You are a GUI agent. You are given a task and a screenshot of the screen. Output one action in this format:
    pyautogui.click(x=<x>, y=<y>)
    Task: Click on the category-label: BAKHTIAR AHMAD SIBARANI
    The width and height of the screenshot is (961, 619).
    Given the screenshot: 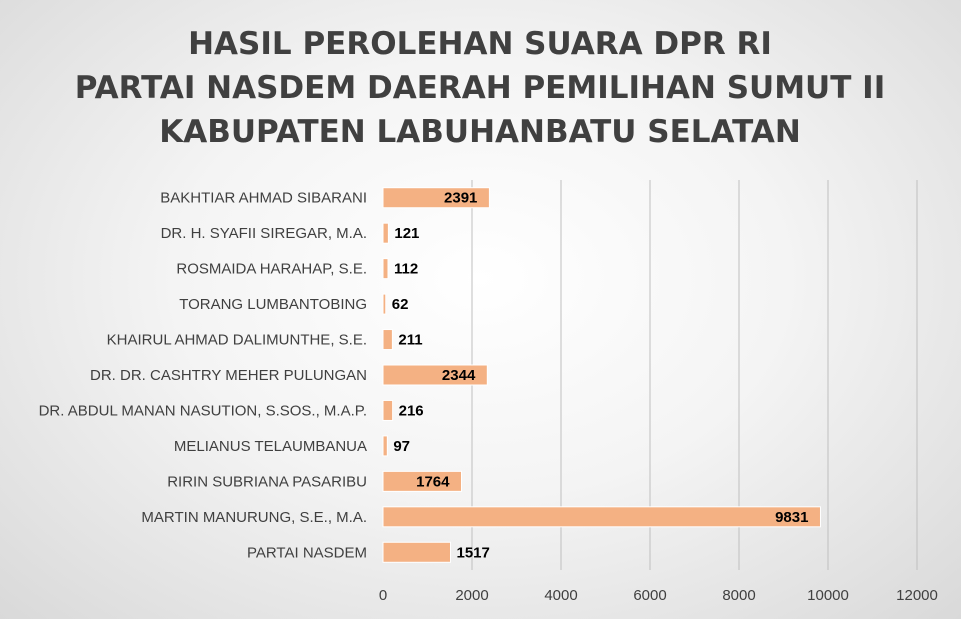 What is the action you would take?
    pyautogui.click(x=263, y=198)
    